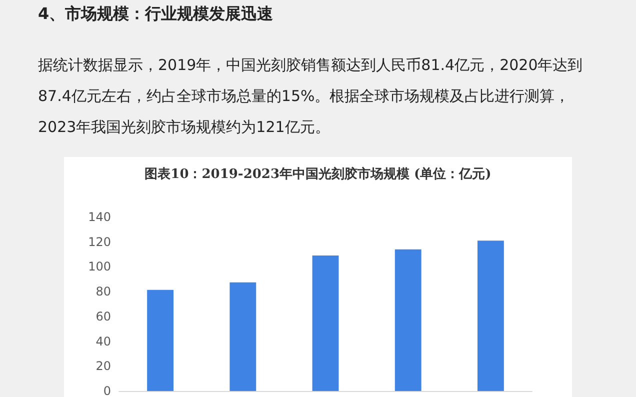 Image resolution: width=636 pixels, height=397 pixels. Describe the element at coordinates (103, 316) in the screenshot. I see `y-tick-label: 60` at that location.